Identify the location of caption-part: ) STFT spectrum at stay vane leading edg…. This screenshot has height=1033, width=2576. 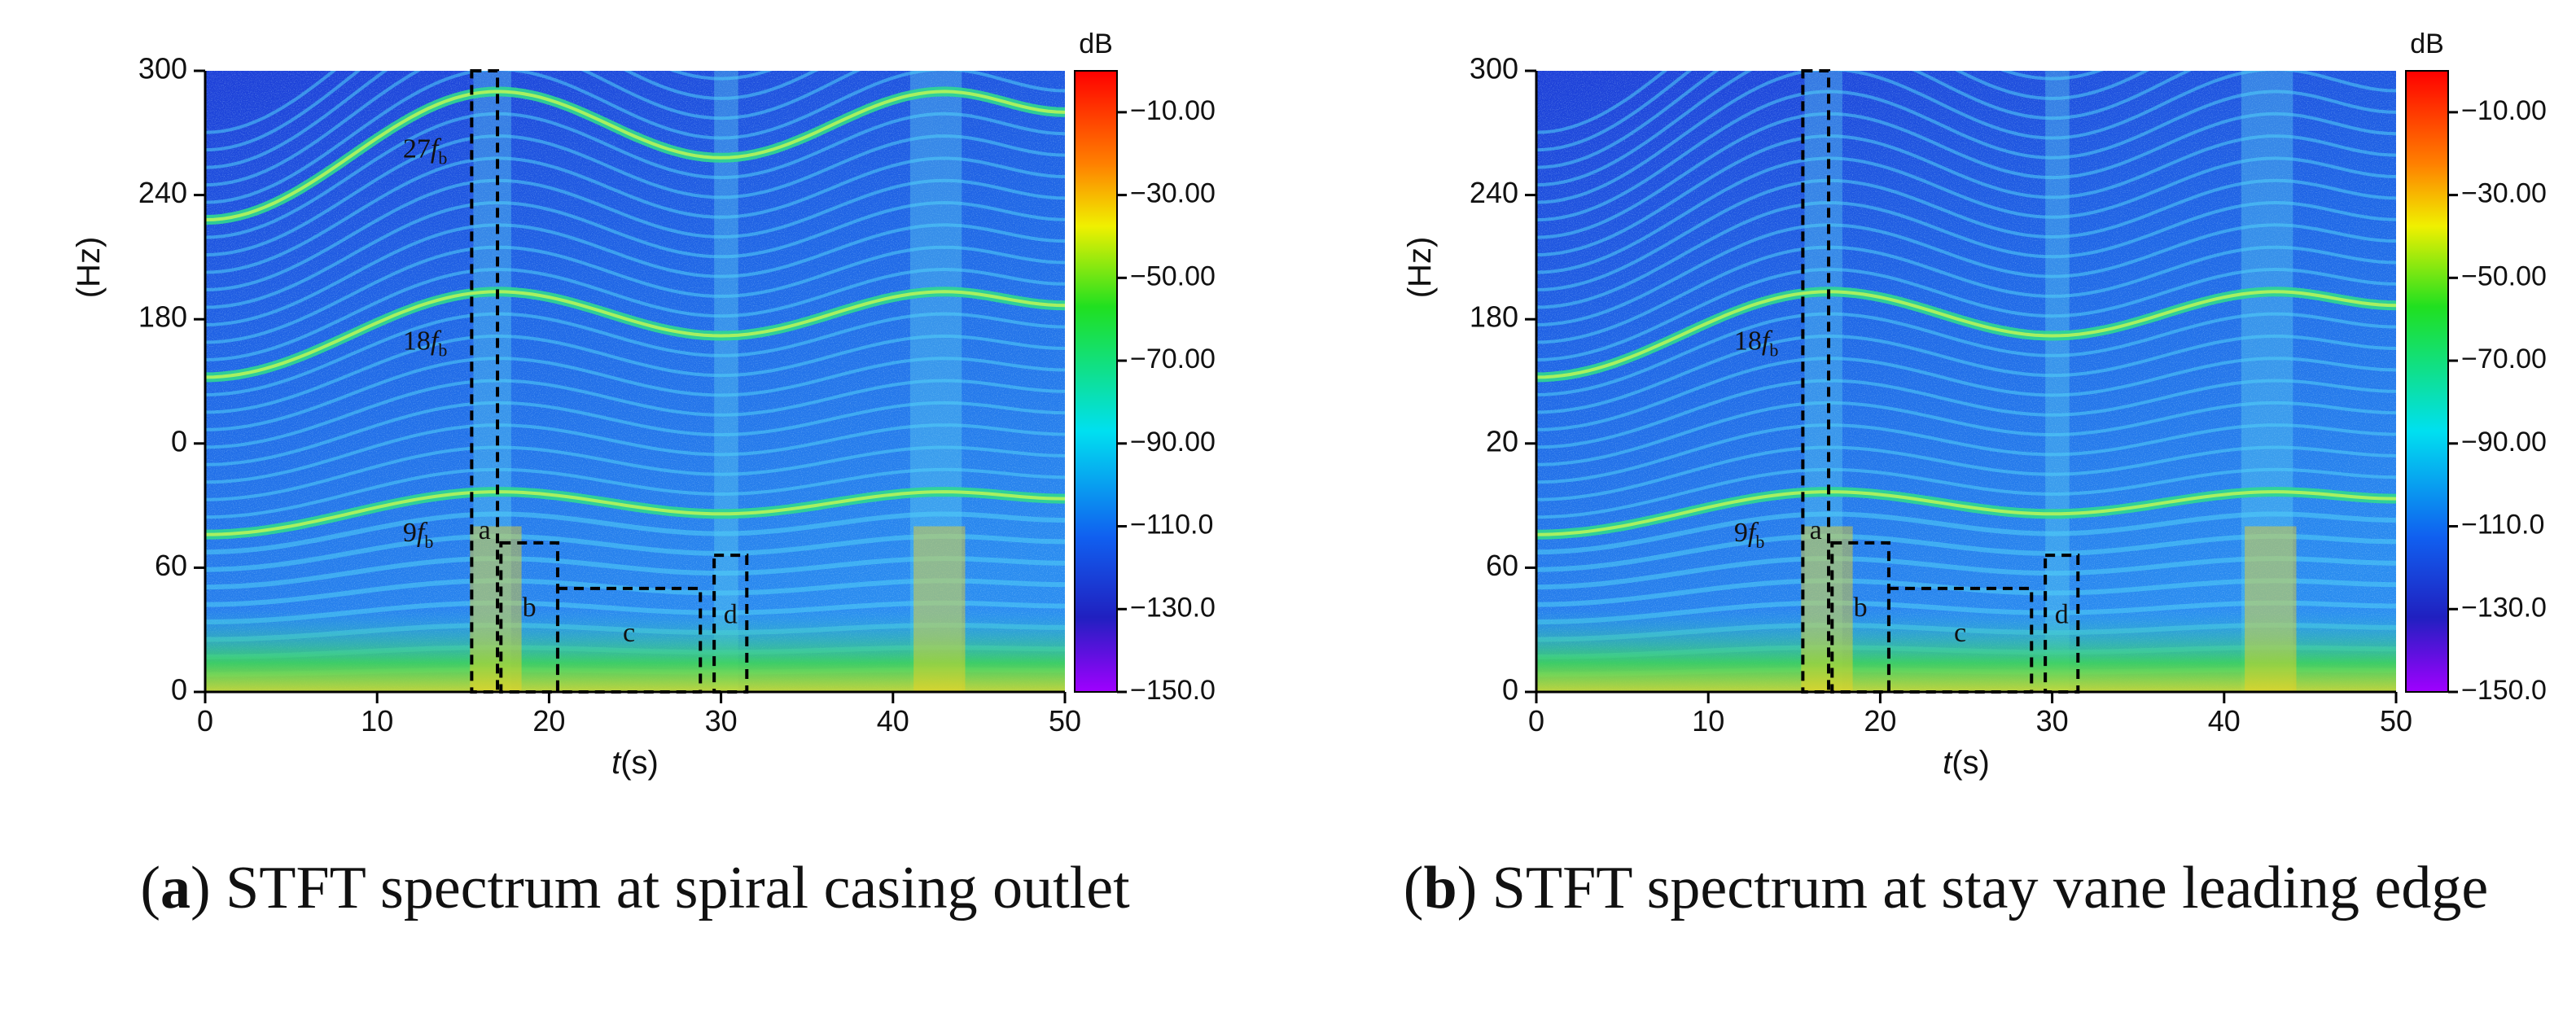
(1973, 888).